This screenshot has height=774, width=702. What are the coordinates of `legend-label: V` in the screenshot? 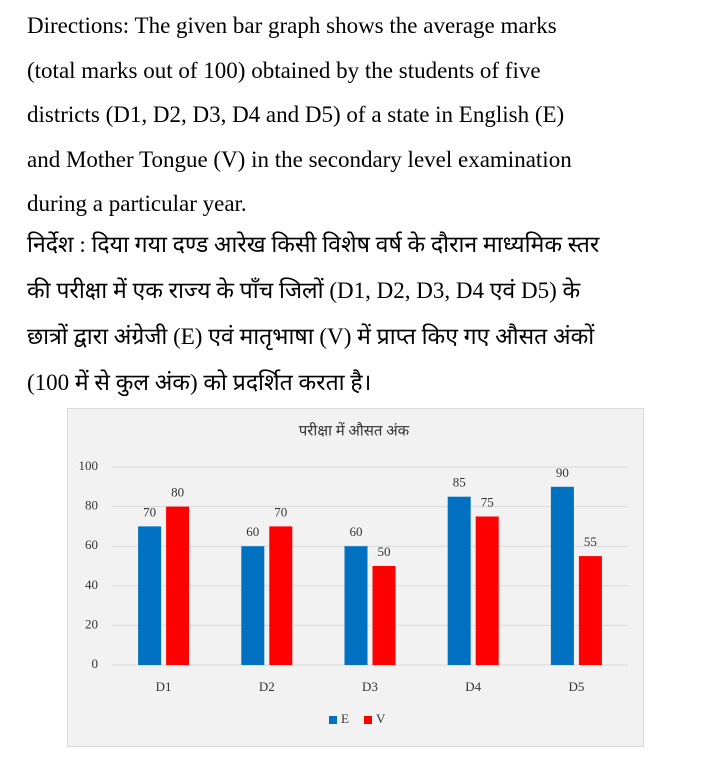 It's located at (381, 718).